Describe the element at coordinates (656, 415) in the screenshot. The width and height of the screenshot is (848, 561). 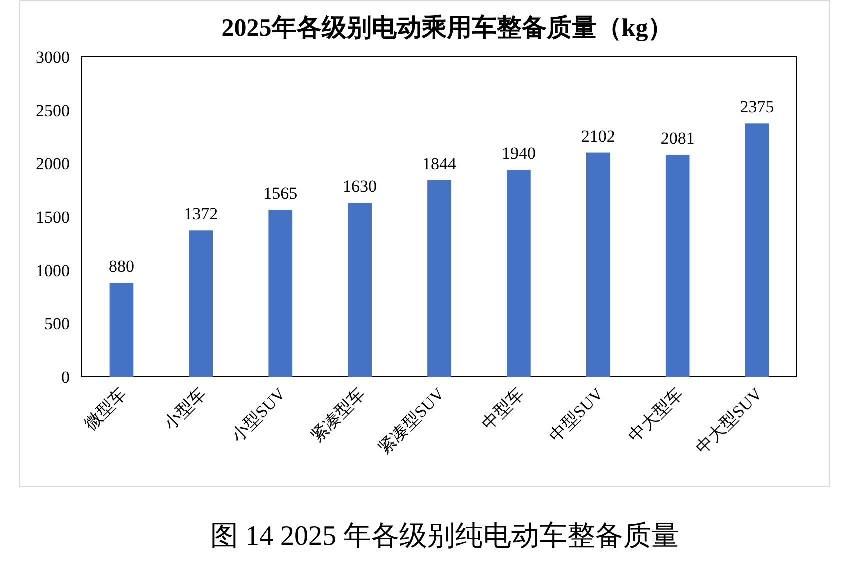
I see `x-tick-label: 中大型车` at that location.